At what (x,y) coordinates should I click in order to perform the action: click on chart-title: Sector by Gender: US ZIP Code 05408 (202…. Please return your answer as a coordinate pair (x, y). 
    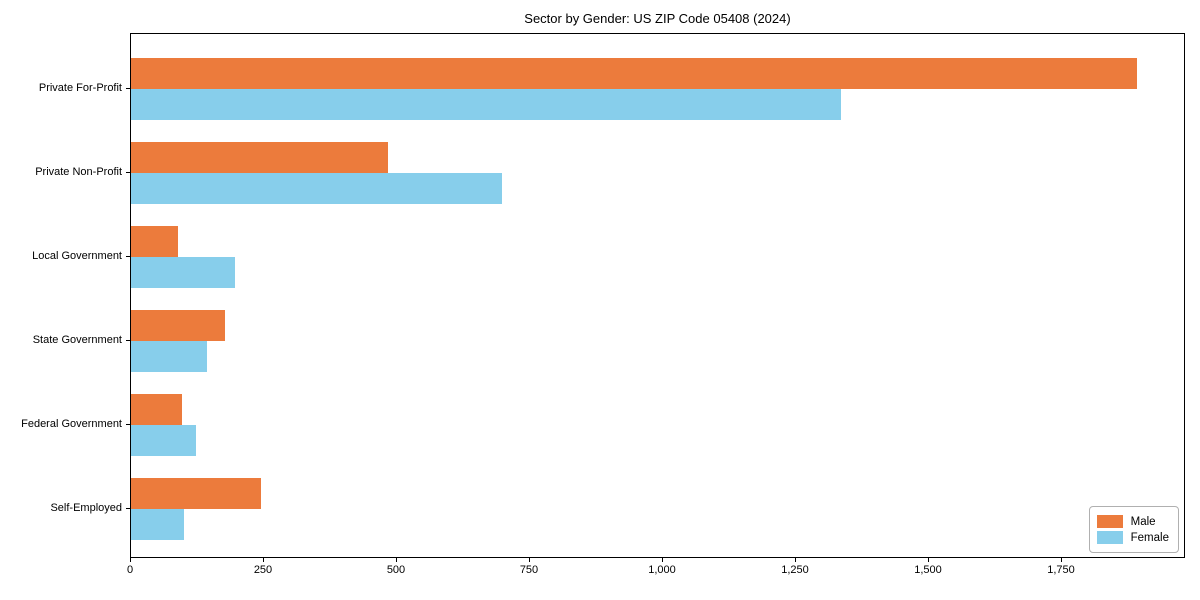
    Looking at the image, I should click on (657, 18).